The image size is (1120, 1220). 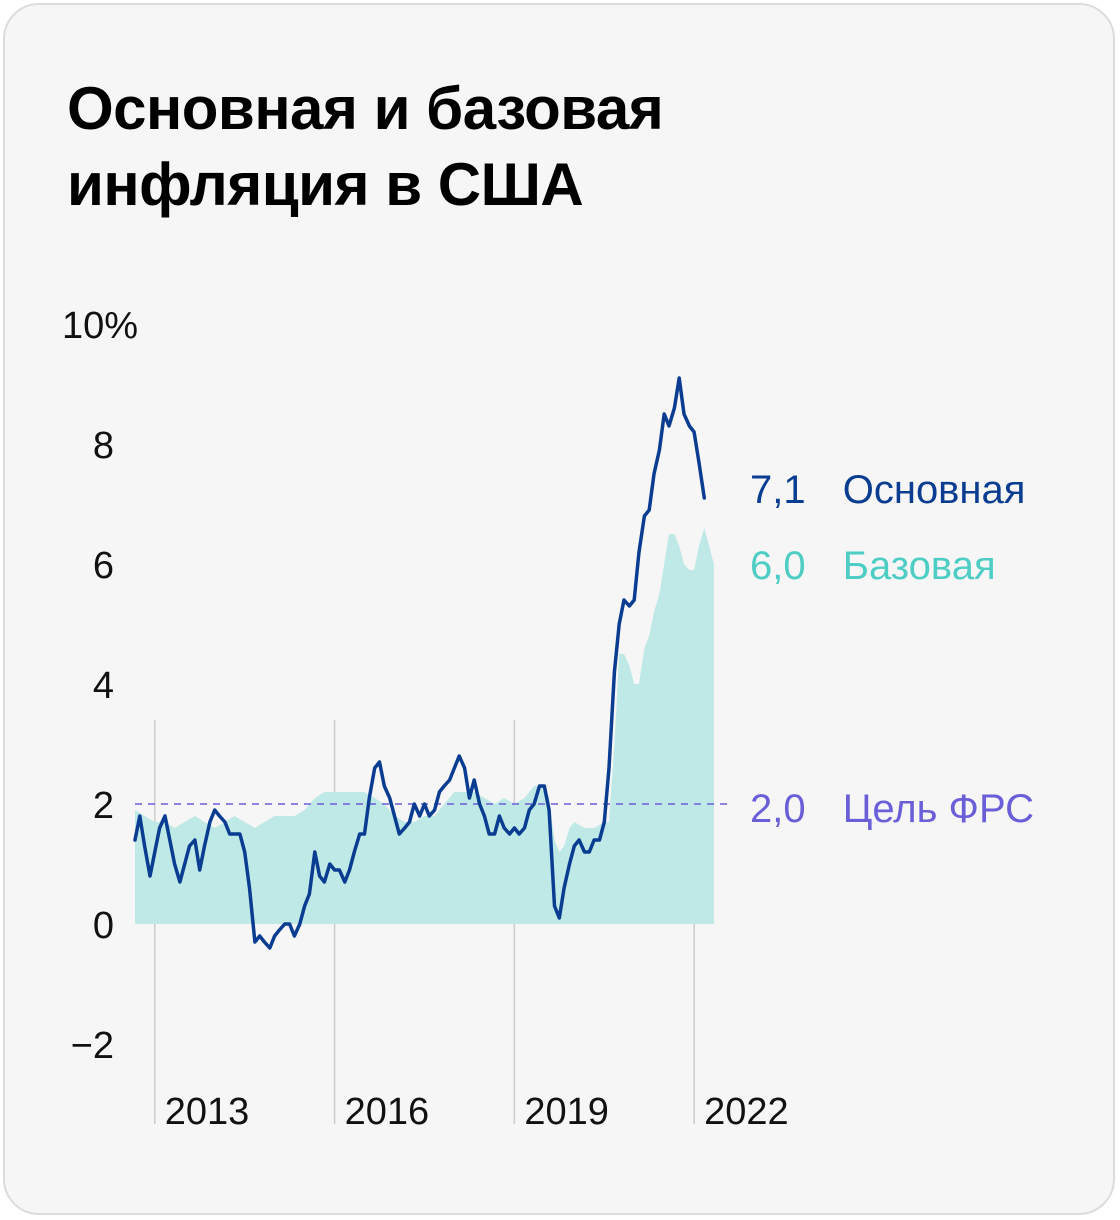 I want to click on y-tick-label-8: 8, so click(x=103, y=446).